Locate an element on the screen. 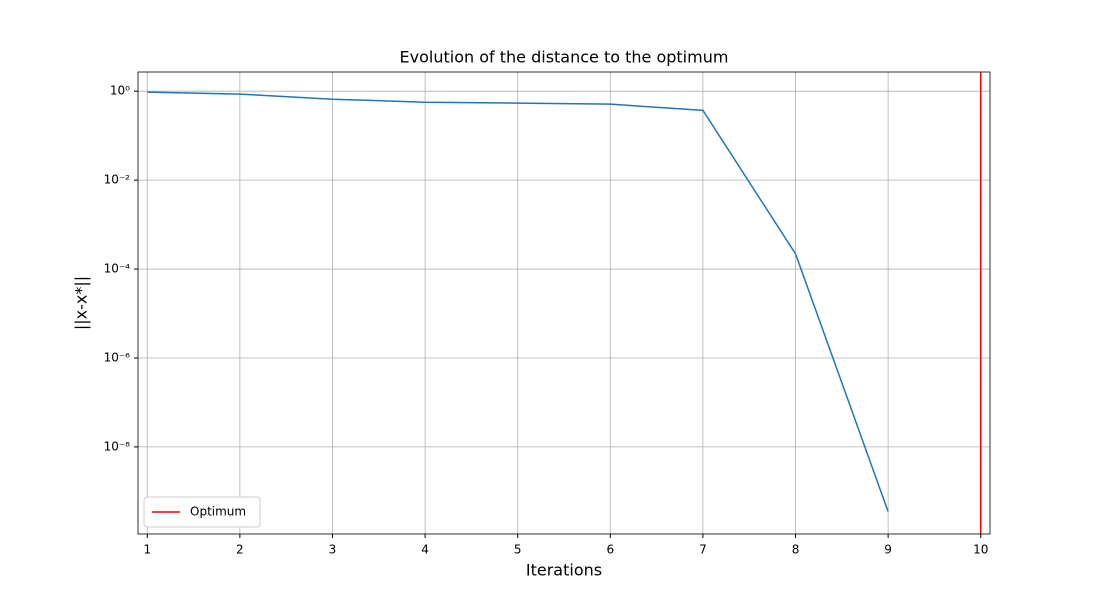 The image size is (1100, 600). x-tick-label: 10 is located at coordinates (980, 550).